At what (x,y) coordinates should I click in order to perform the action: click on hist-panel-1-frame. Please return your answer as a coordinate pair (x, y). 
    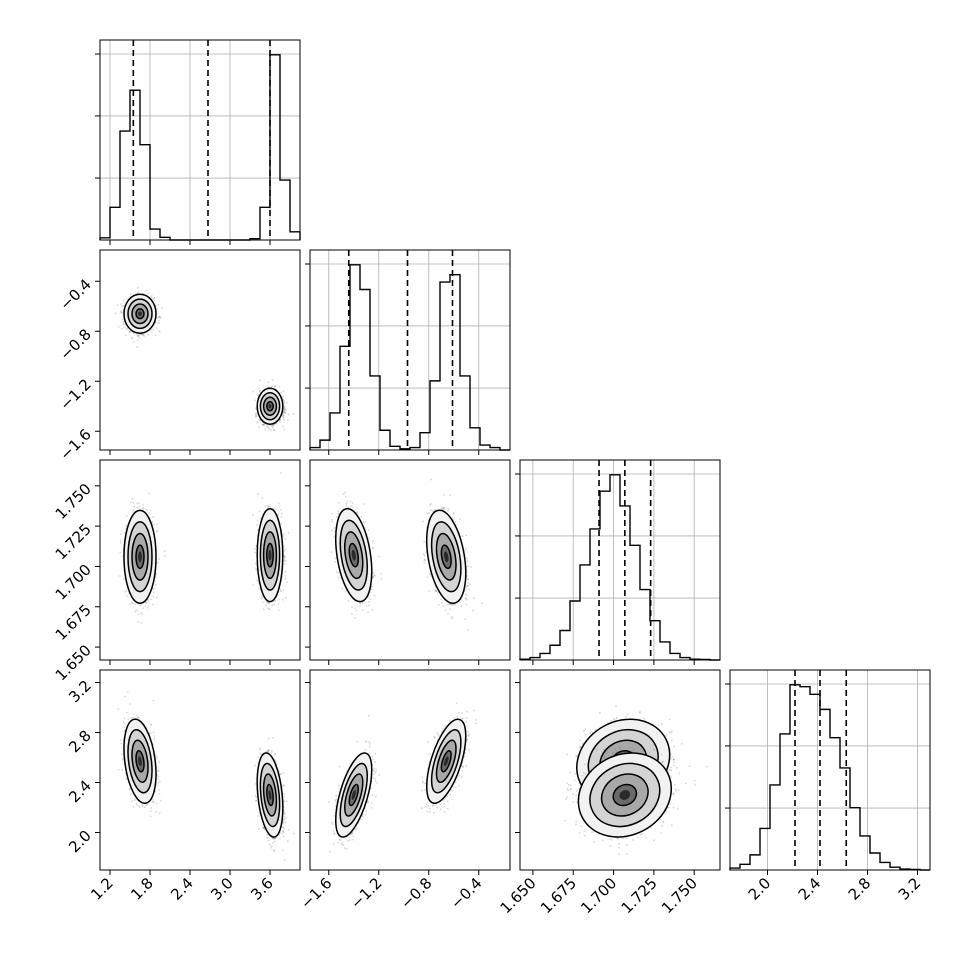
    Looking at the image, I should click on (410, 350).